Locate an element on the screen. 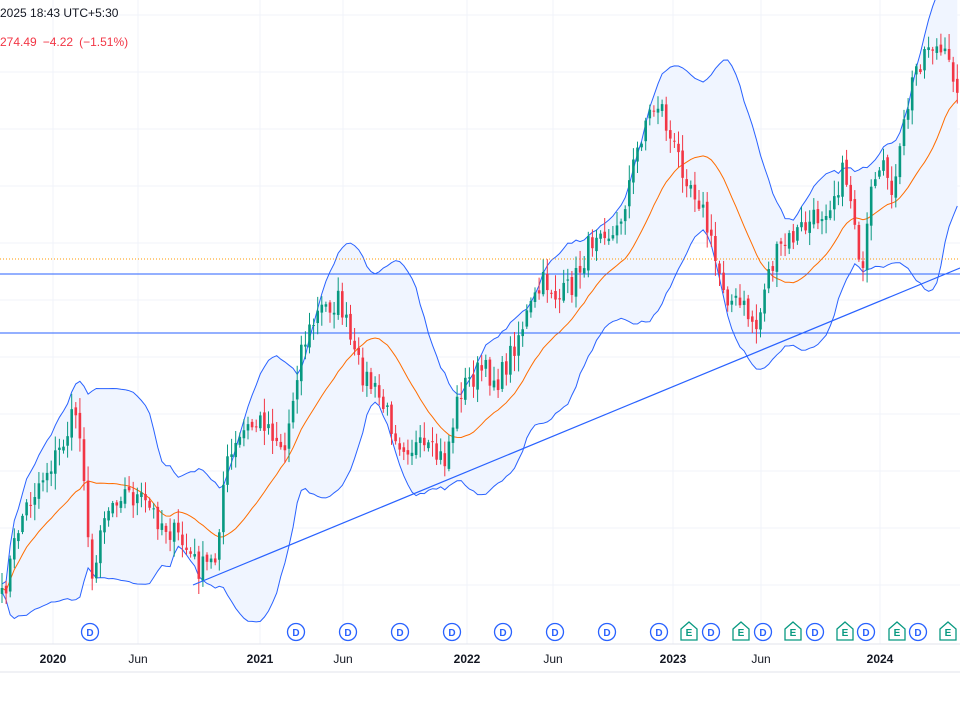 This screenshot has height=708, width=960. event-markers: DDDDDDDDDEDEDEDEDEDED is located at coordinates (520, 631).